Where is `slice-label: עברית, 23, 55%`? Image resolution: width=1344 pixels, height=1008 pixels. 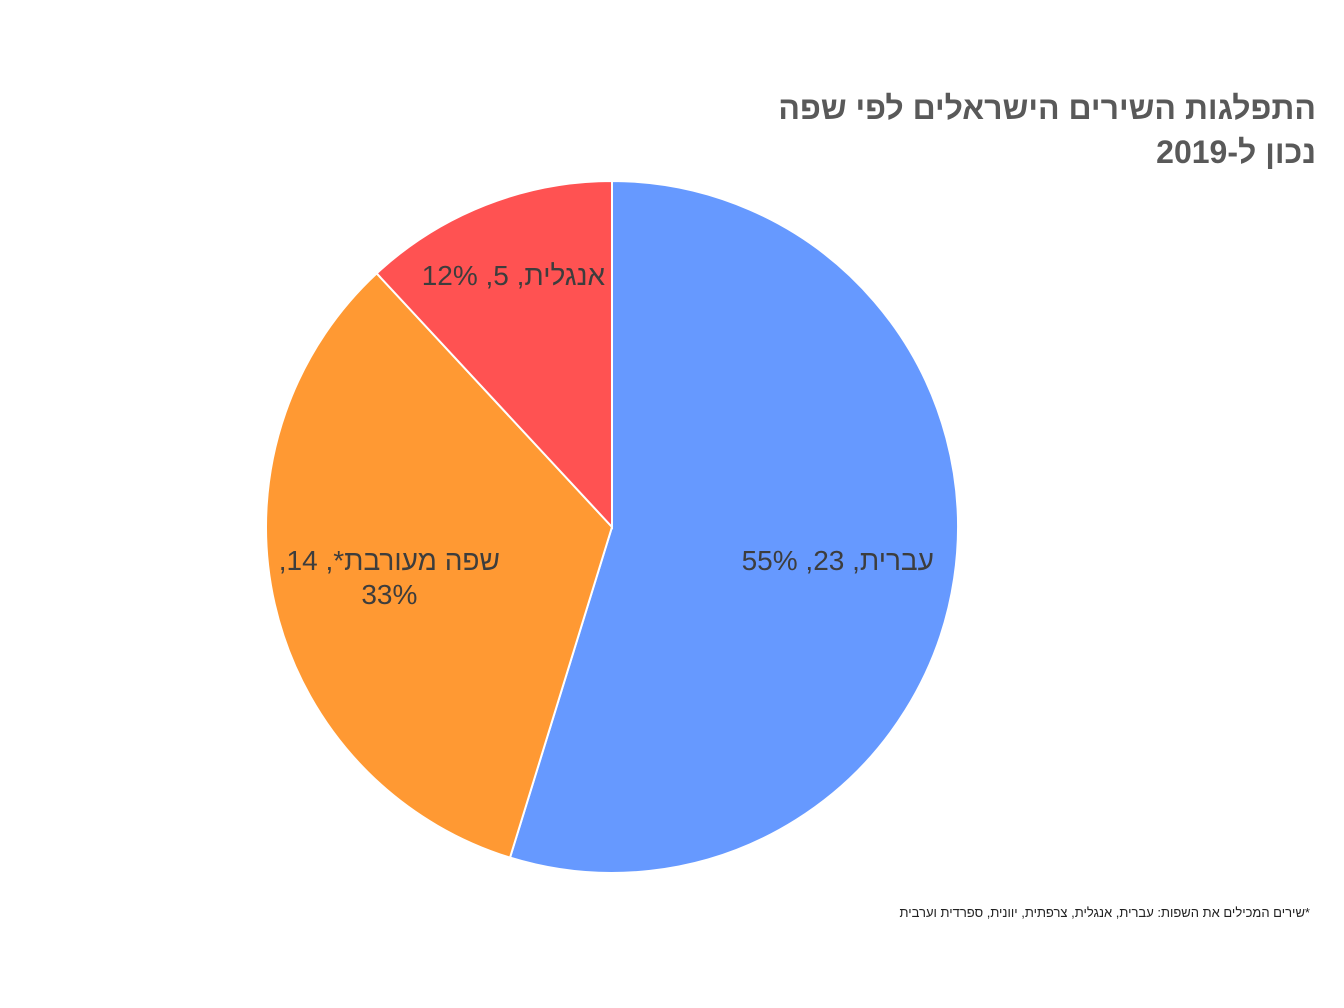
slice-label: עברית, 23, 55% is located at coordinates (837, 561).